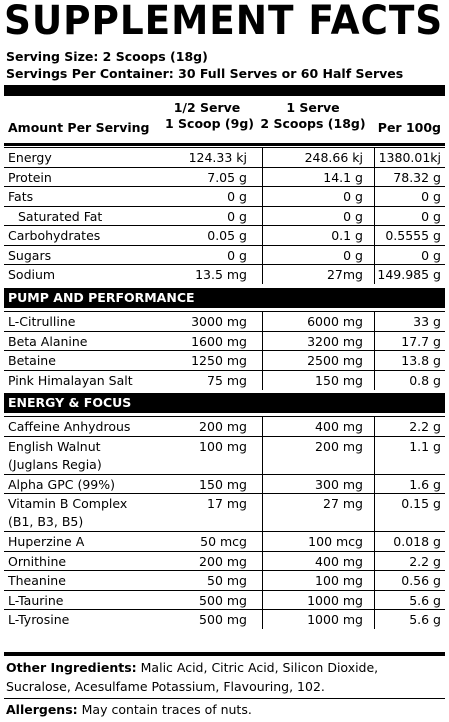  I want to click on section-pump-performance: PUMP AND PERFORMANCE, so click(224, 298).